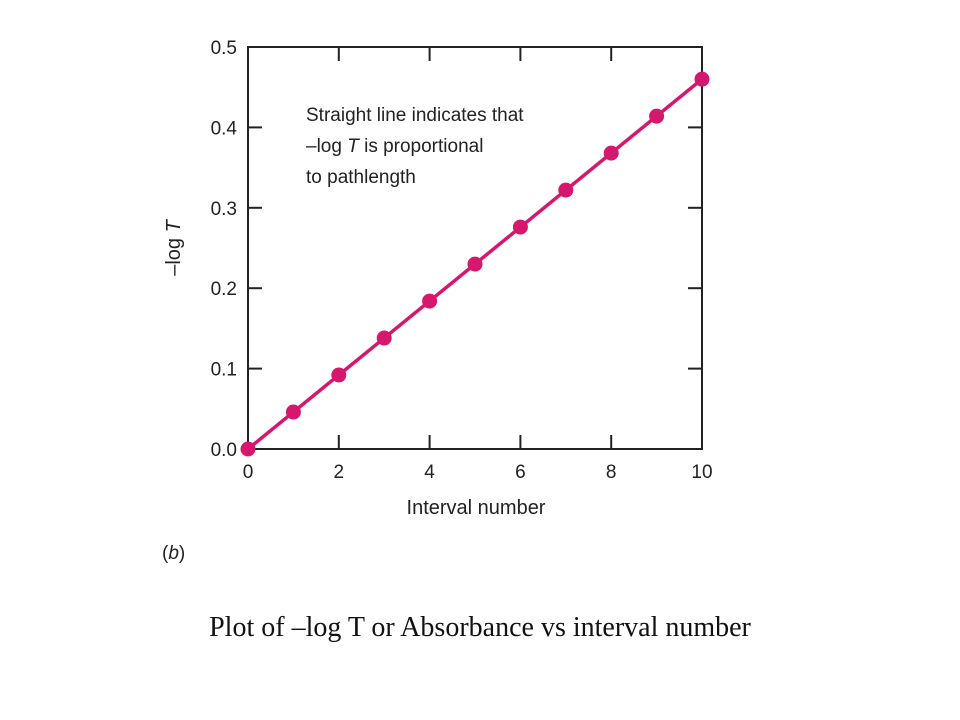 The width and height of the screenshot is (960, 720). Describe the element at coordinates (361, 177) in the screenshot. I see `annotation-line-3: to pathlength` at that location.